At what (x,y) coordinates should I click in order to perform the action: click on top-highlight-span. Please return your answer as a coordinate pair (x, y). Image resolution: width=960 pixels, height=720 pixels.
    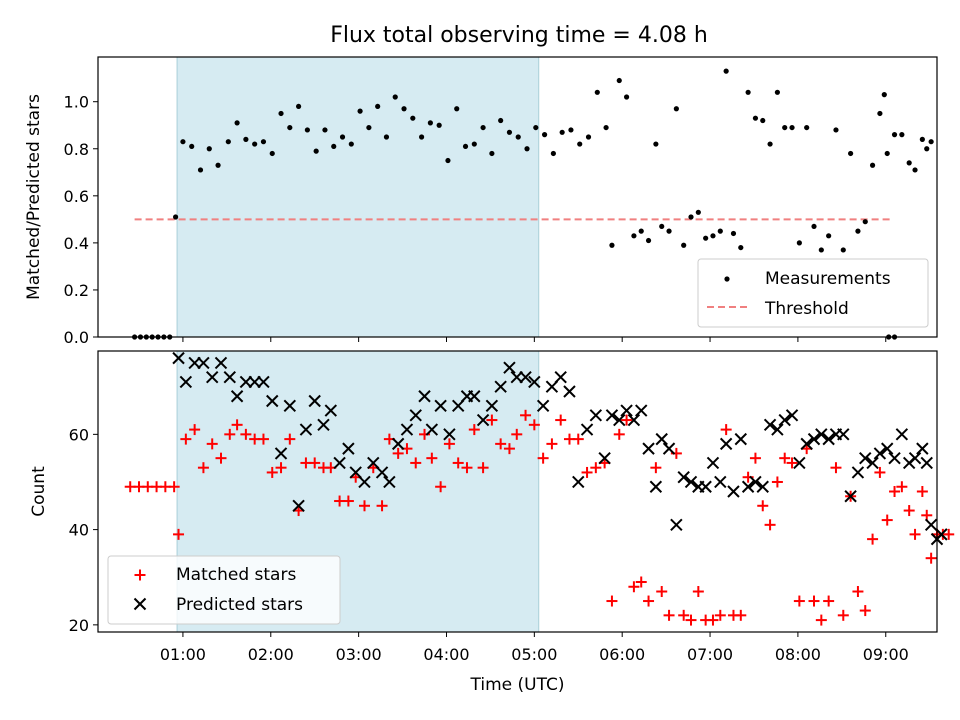
    Looking at the image, I should click on (358, 197).